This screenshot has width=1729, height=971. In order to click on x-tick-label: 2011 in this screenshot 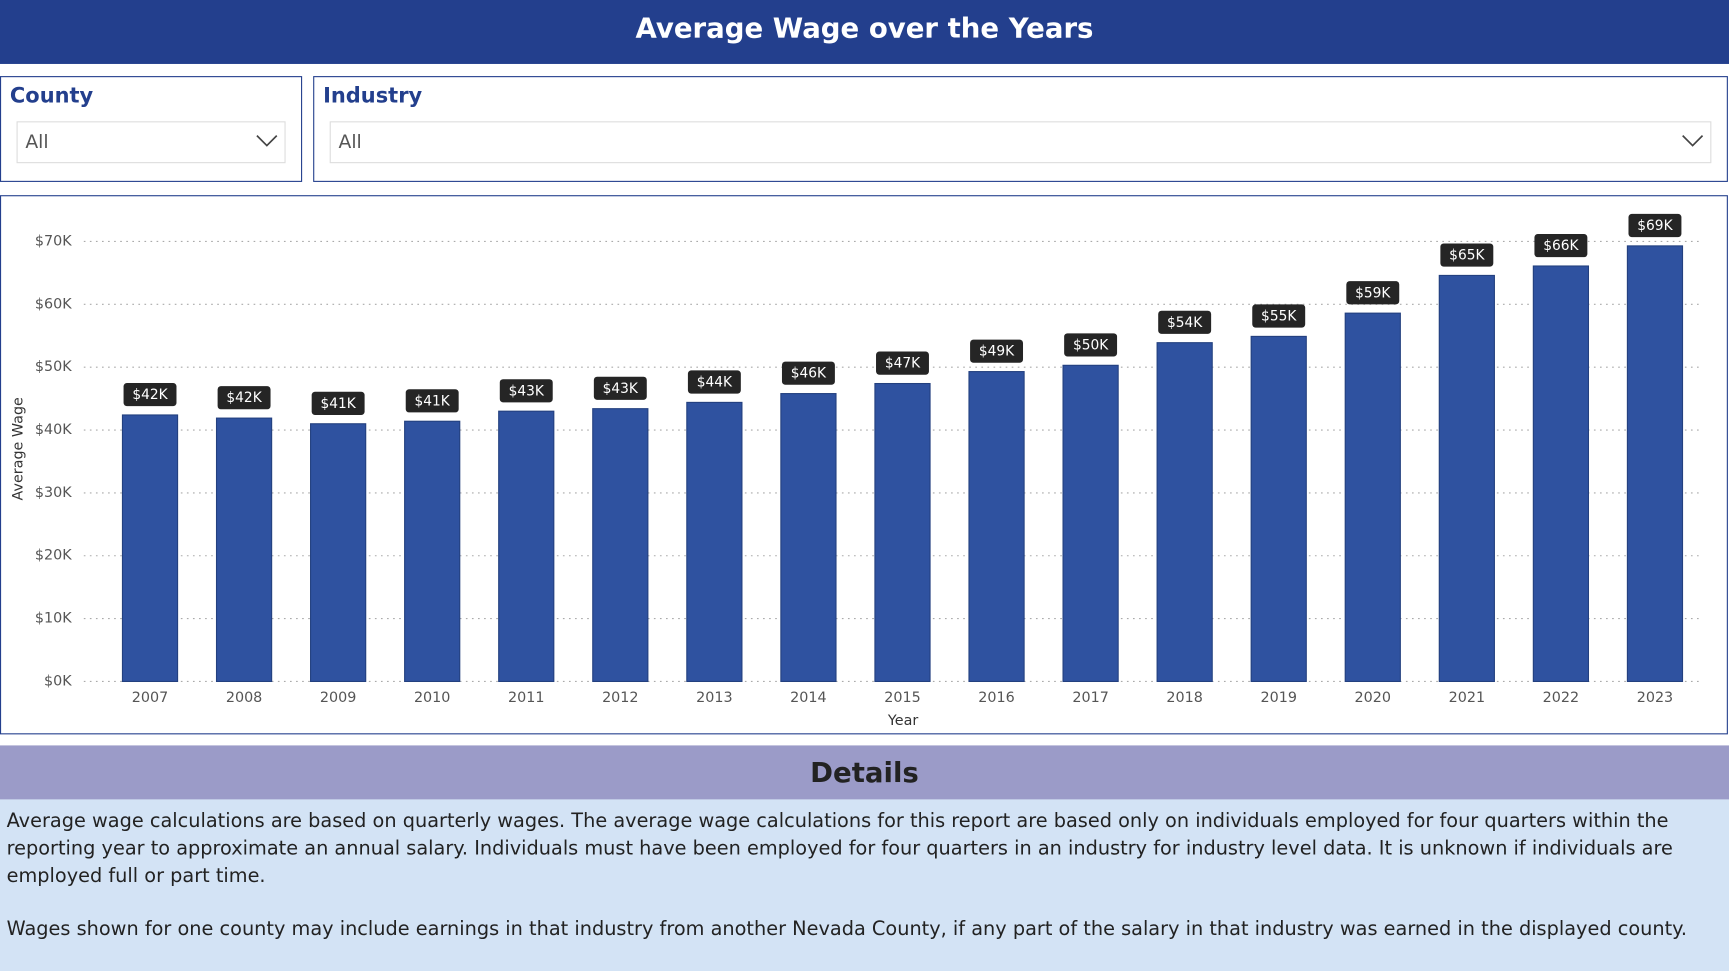, I will do `click(526, 698)`.